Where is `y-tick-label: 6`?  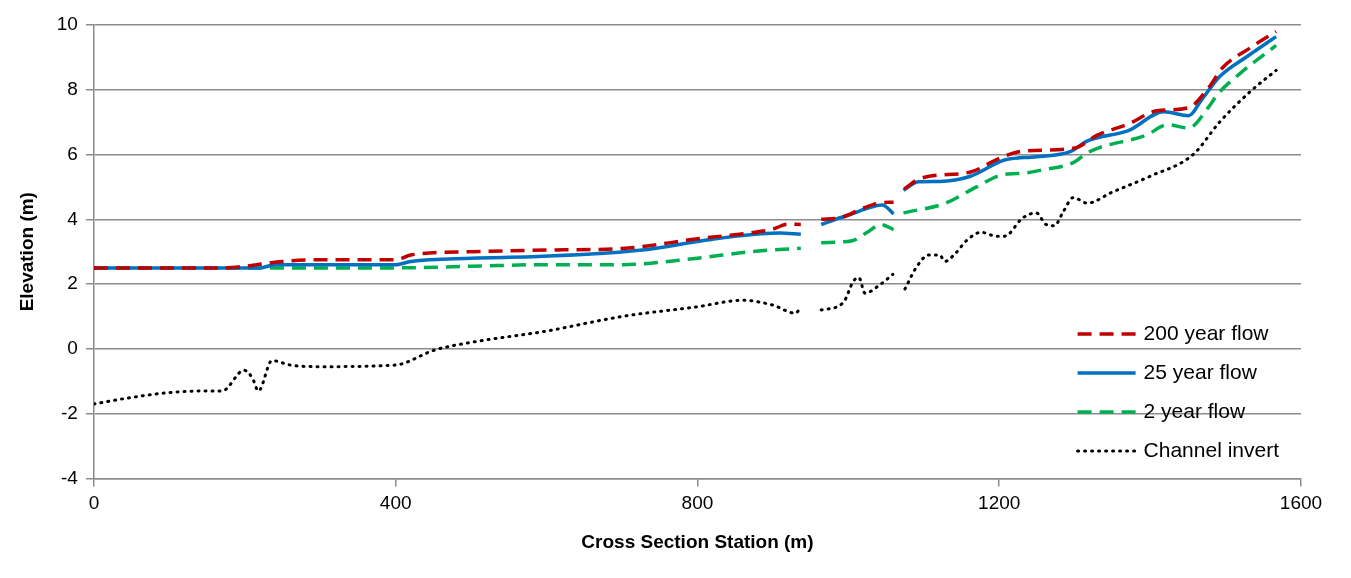 y-tick-label: 6 is located at coordinates (72, 153).